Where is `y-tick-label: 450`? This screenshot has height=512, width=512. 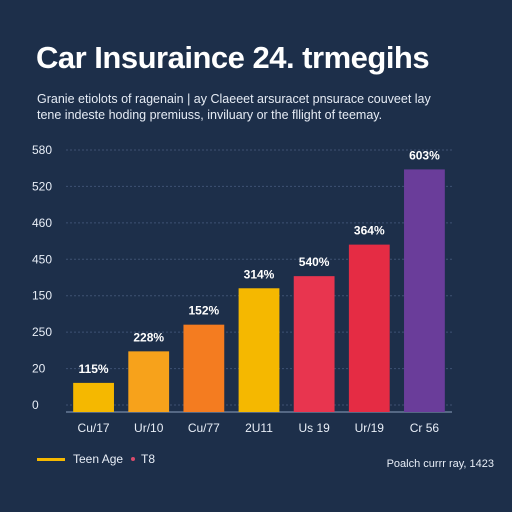
y-tick-label: 450 is located at coordinates (42, 259).